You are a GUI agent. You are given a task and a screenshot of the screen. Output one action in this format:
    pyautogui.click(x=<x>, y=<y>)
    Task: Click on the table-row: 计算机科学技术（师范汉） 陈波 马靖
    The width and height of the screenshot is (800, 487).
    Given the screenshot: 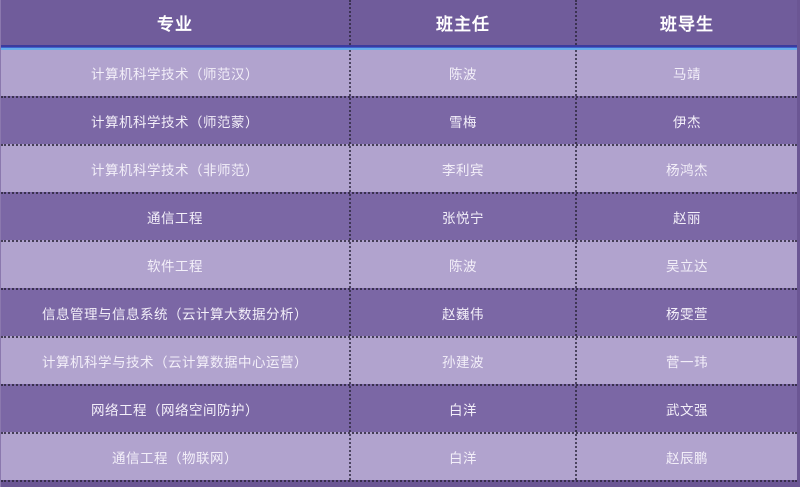 What is the action you would take?
    pyautogui.click(x=399, y=73)
    